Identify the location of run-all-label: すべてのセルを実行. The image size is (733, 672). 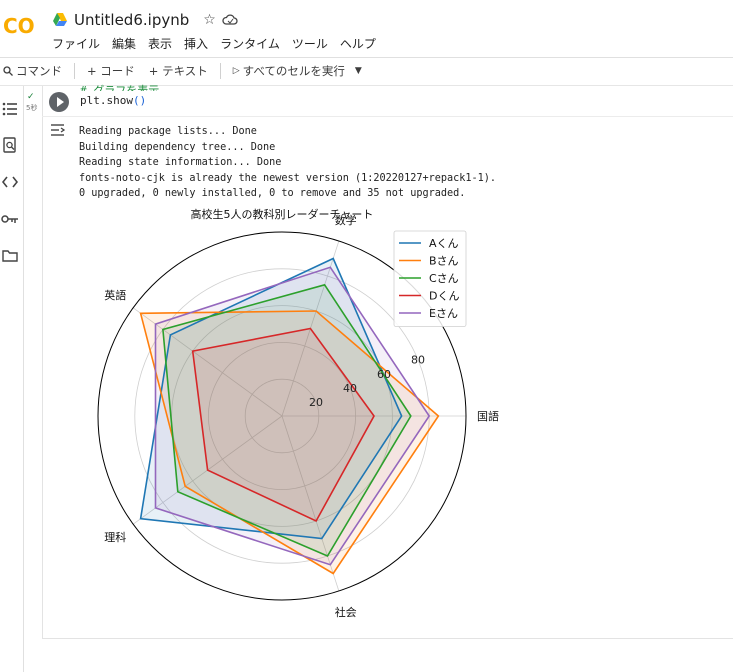
(293, 71).